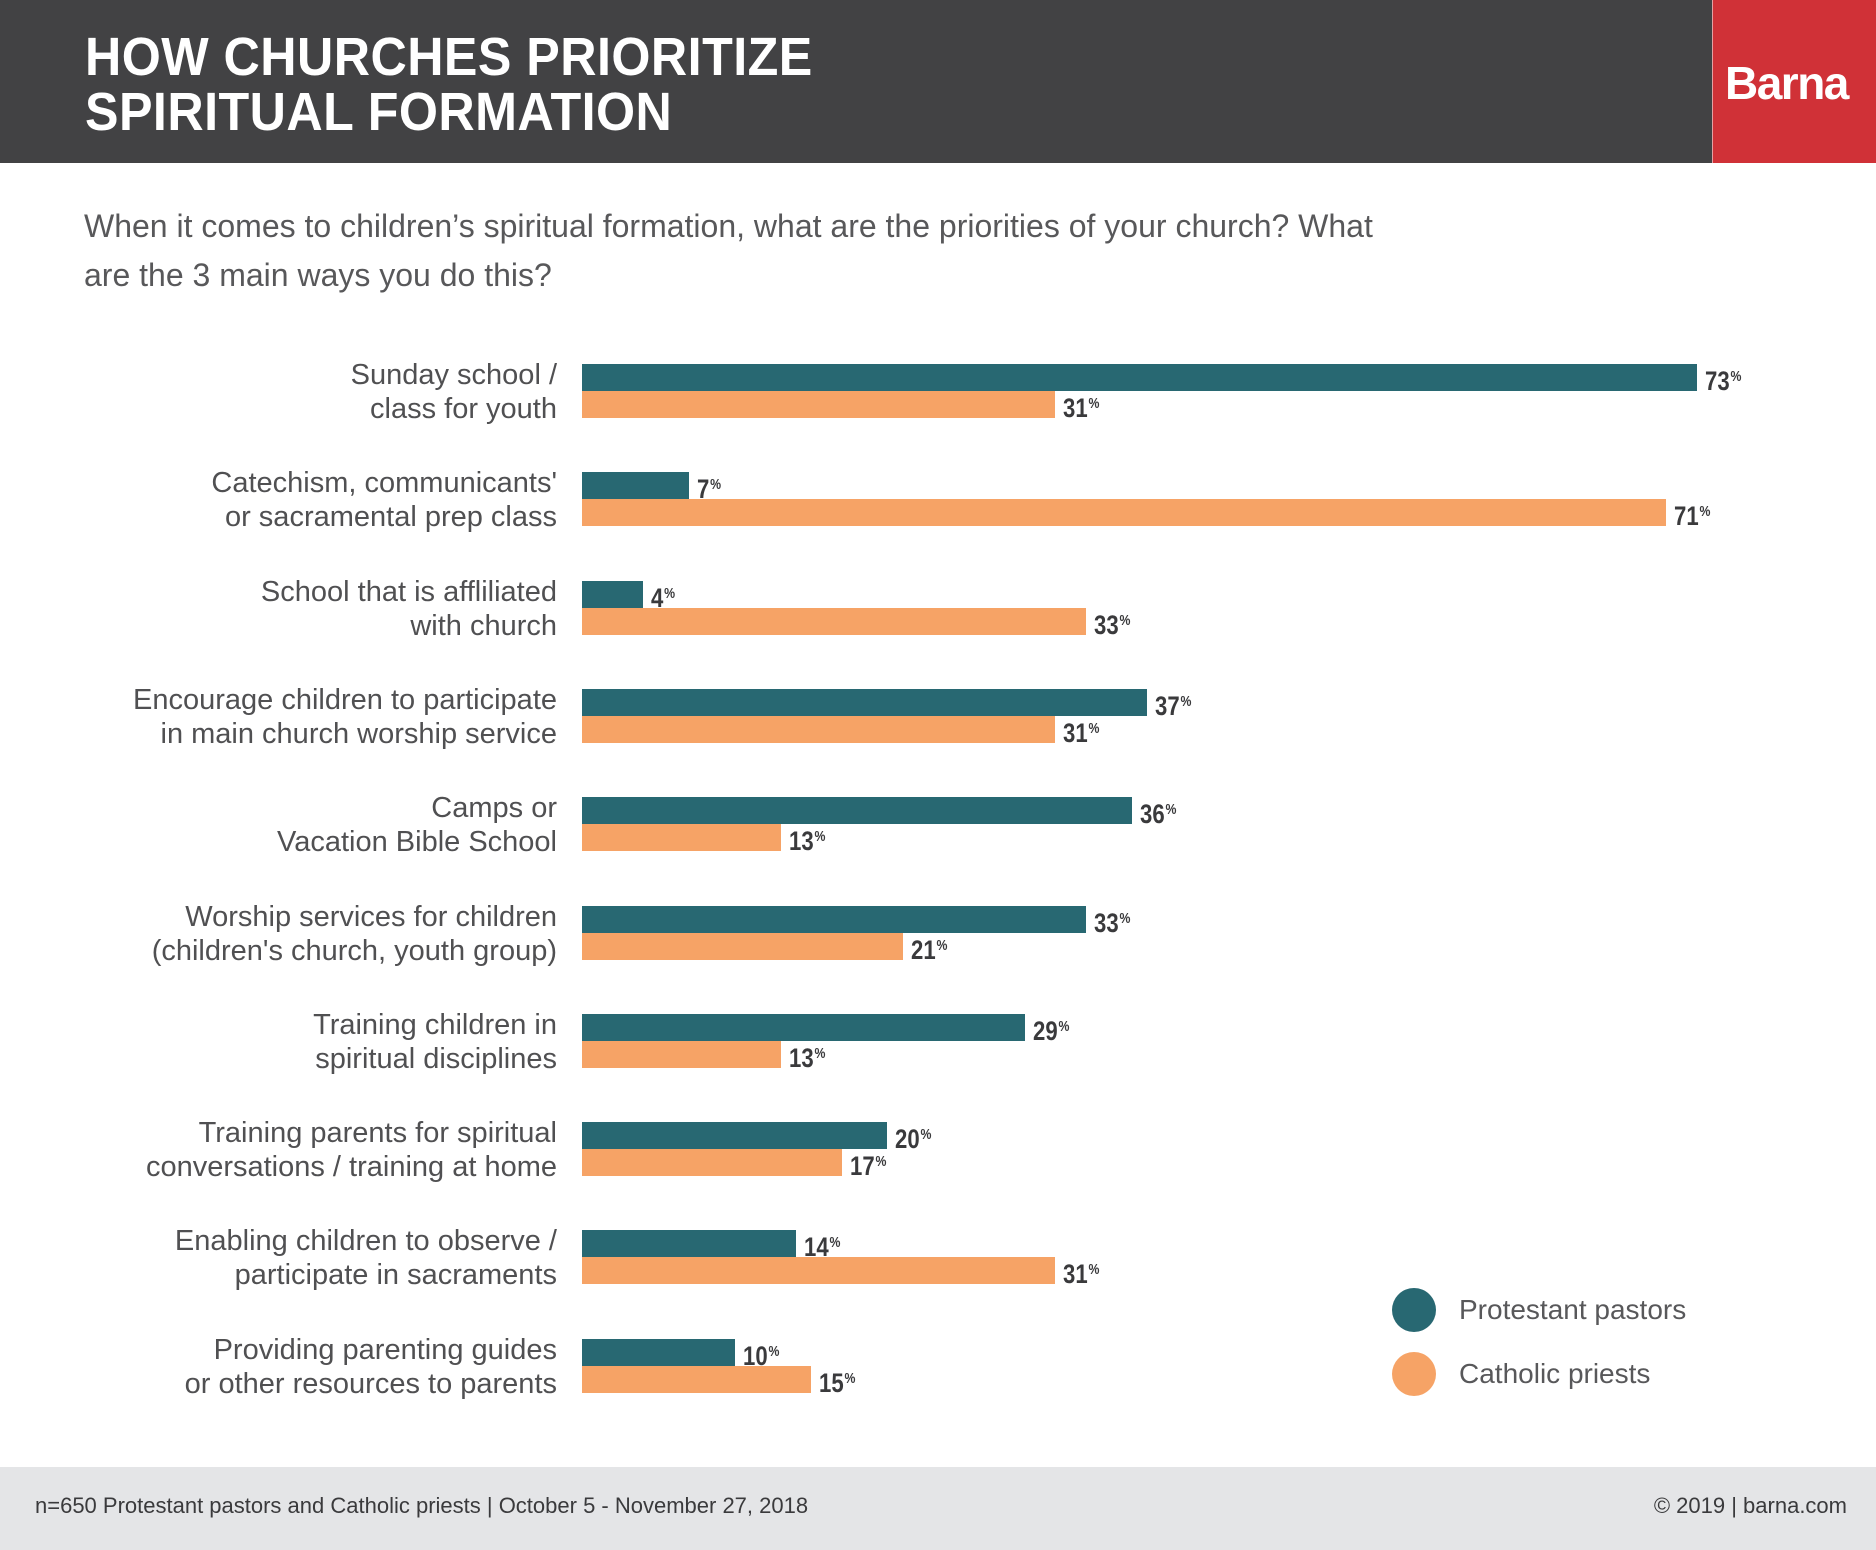 The image size is (1876, 1550). What do you see at coordinates (1555, 1373) in the screenshot?
I see `legend-label-catholic: Catholic priests` at bounding box center [1555, 1373].